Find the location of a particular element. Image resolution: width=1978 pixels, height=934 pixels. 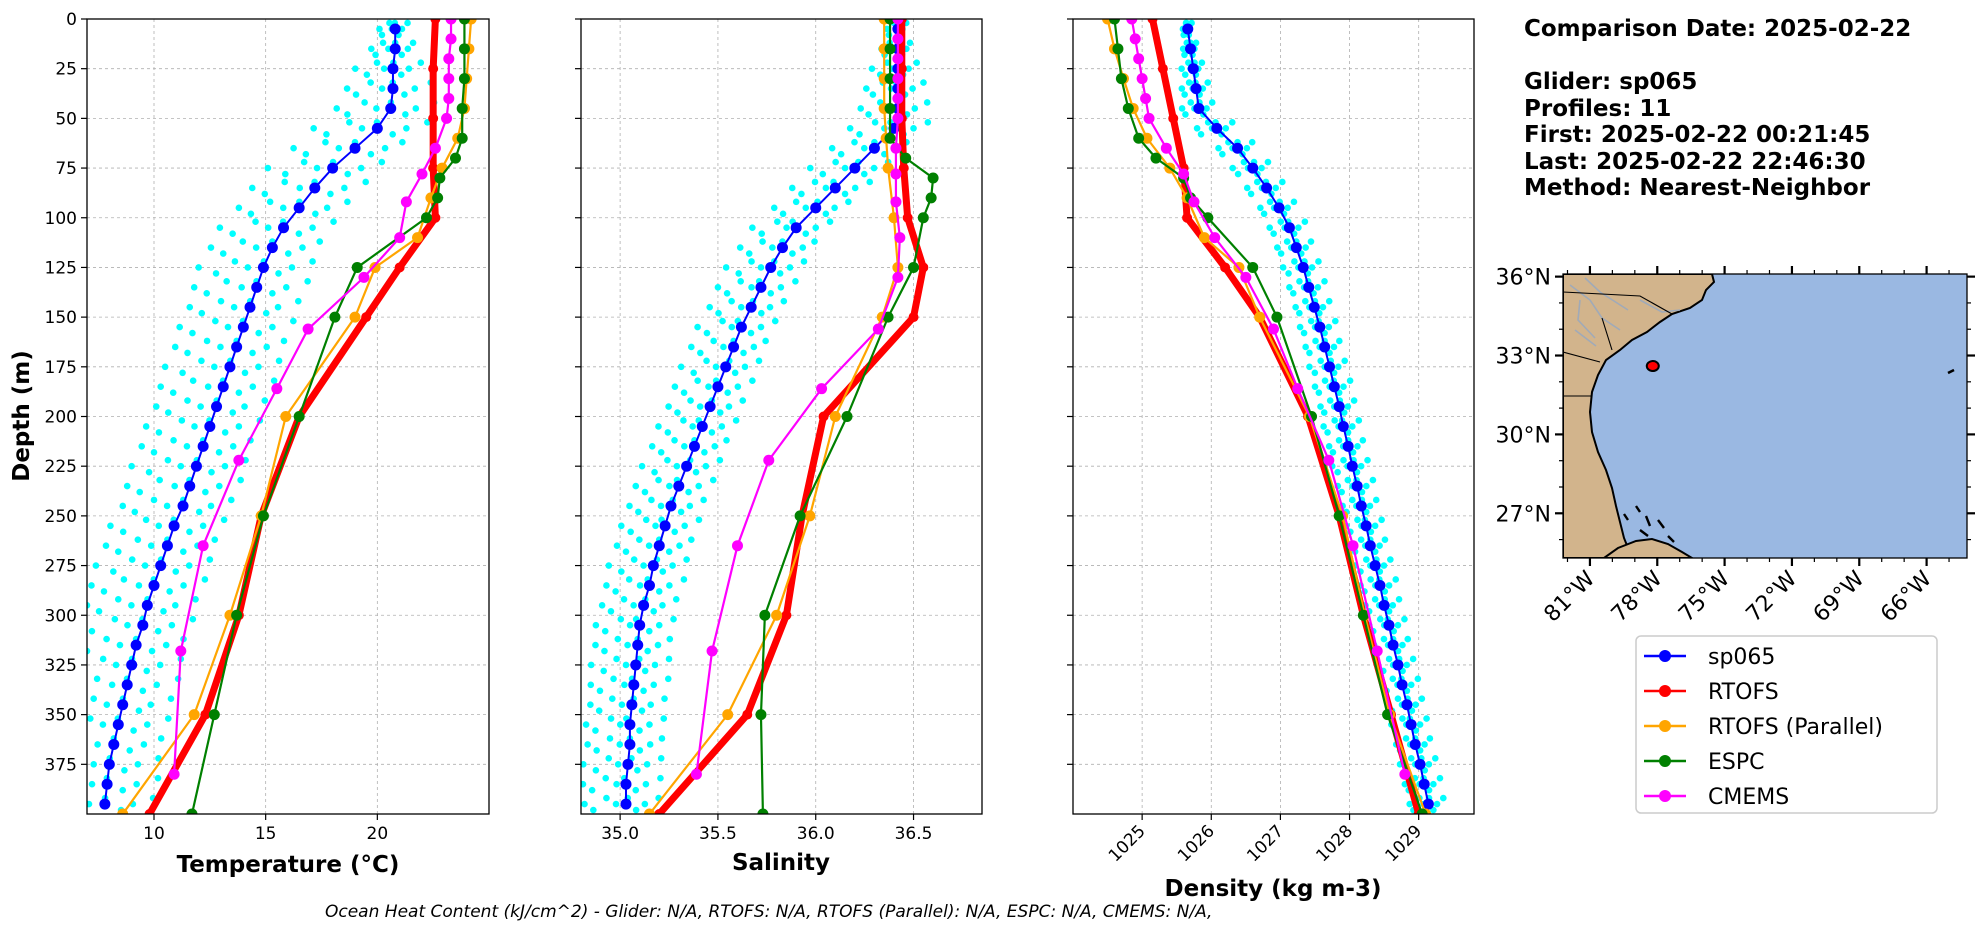

map-land-us-east-coast is located at coordinates (1639, 416).